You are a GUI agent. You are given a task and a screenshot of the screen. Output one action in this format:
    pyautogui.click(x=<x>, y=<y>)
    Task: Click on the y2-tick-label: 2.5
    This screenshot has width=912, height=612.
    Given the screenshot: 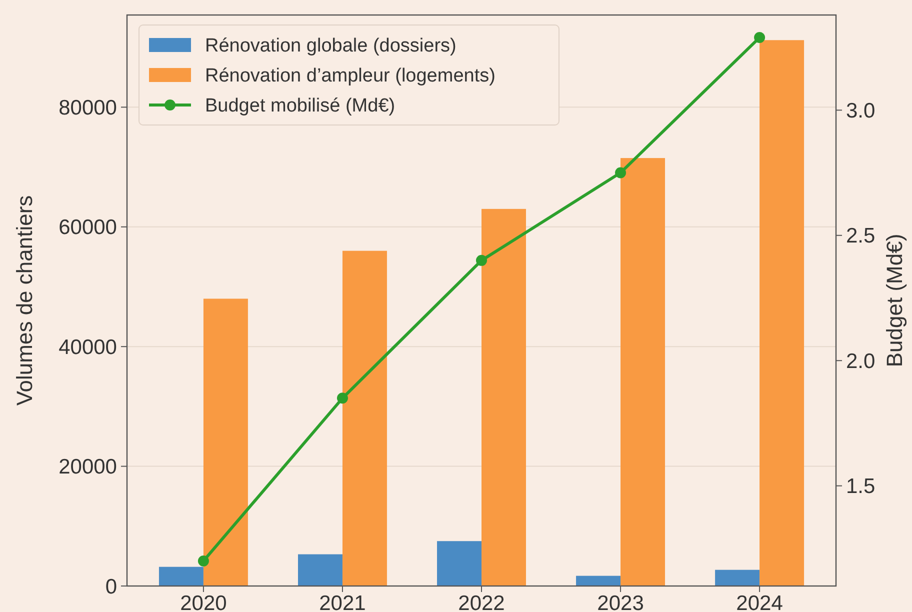 What is the action you would take?
    pyautogui.click(x=861, y=236)
    